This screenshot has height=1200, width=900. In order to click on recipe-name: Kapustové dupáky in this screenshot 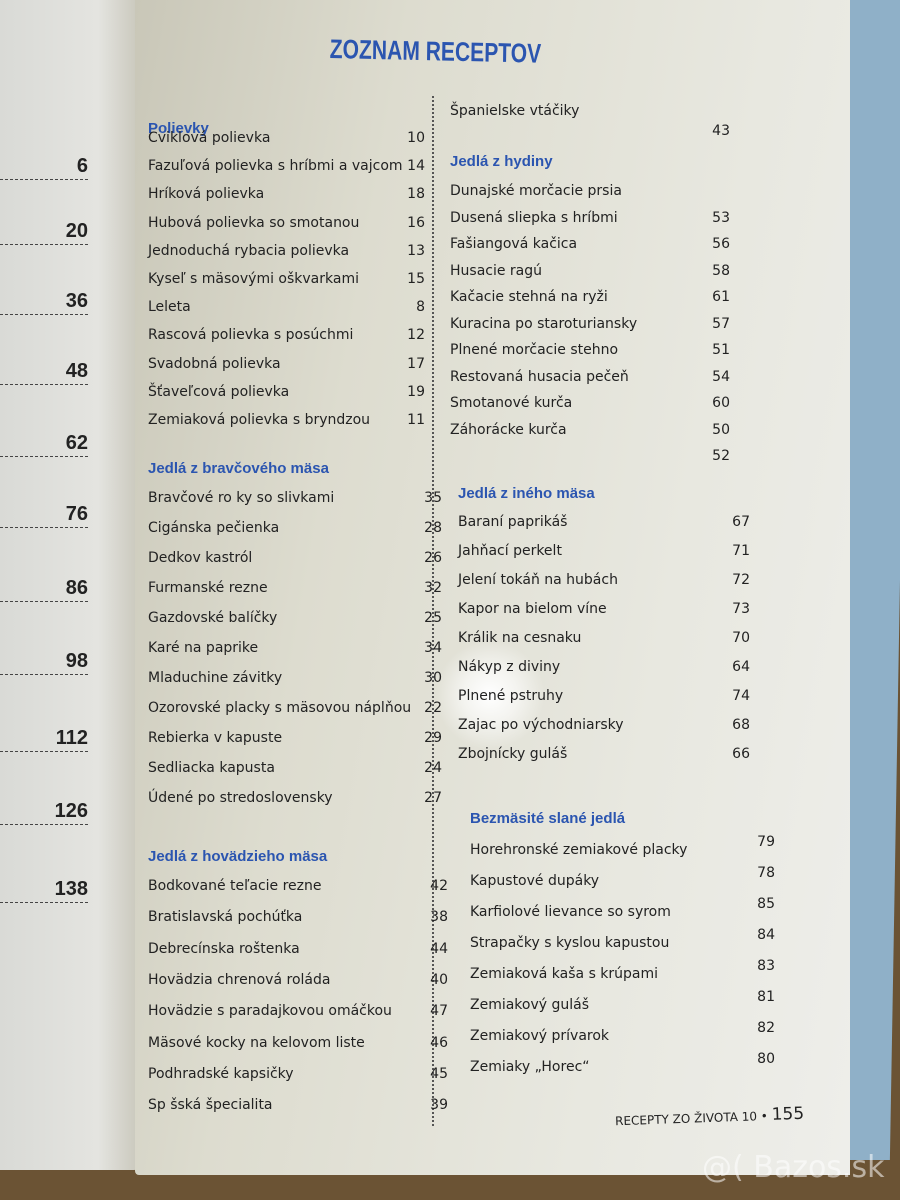, I will do `click(535, 881)`.